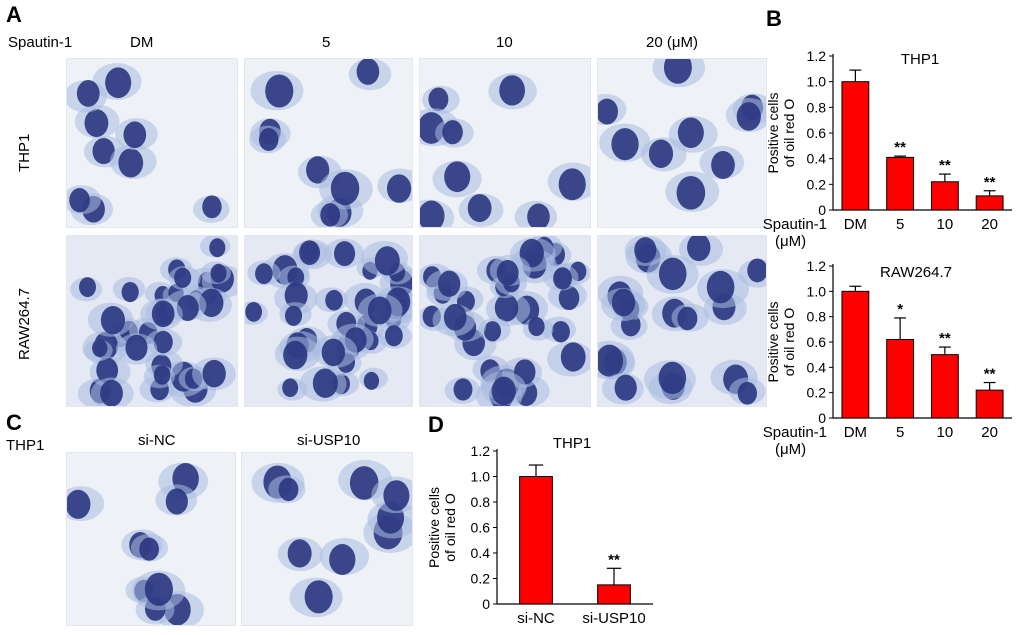  Describe the element at coordinates (944, 196) in the screenshot. I see `bar` at that location.